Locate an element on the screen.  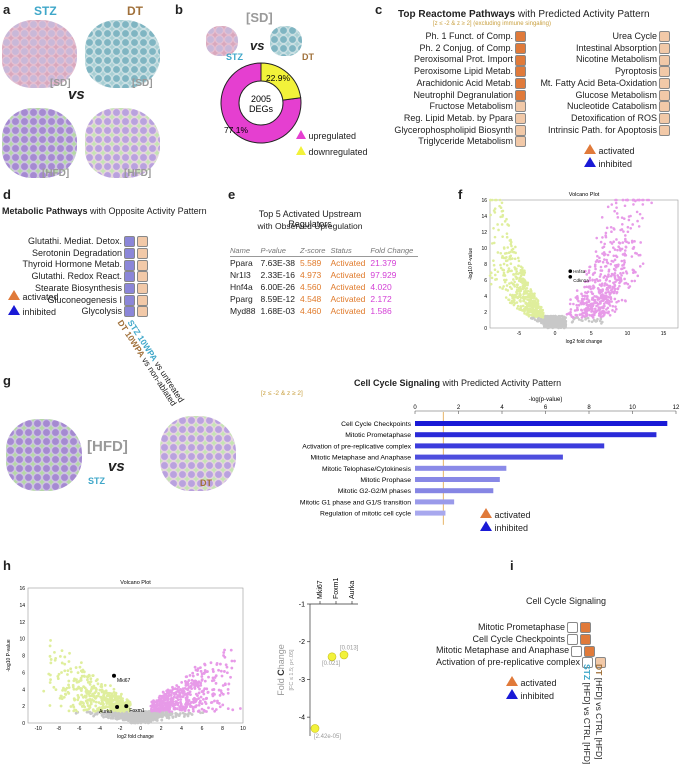
table-cell: 1.68E-03 is located at coordinates (278, 311).